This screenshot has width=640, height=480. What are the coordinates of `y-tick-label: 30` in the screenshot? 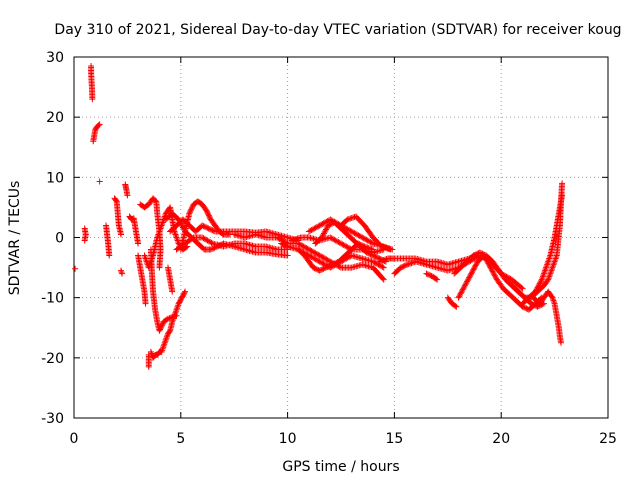 It's located at (55, 58).